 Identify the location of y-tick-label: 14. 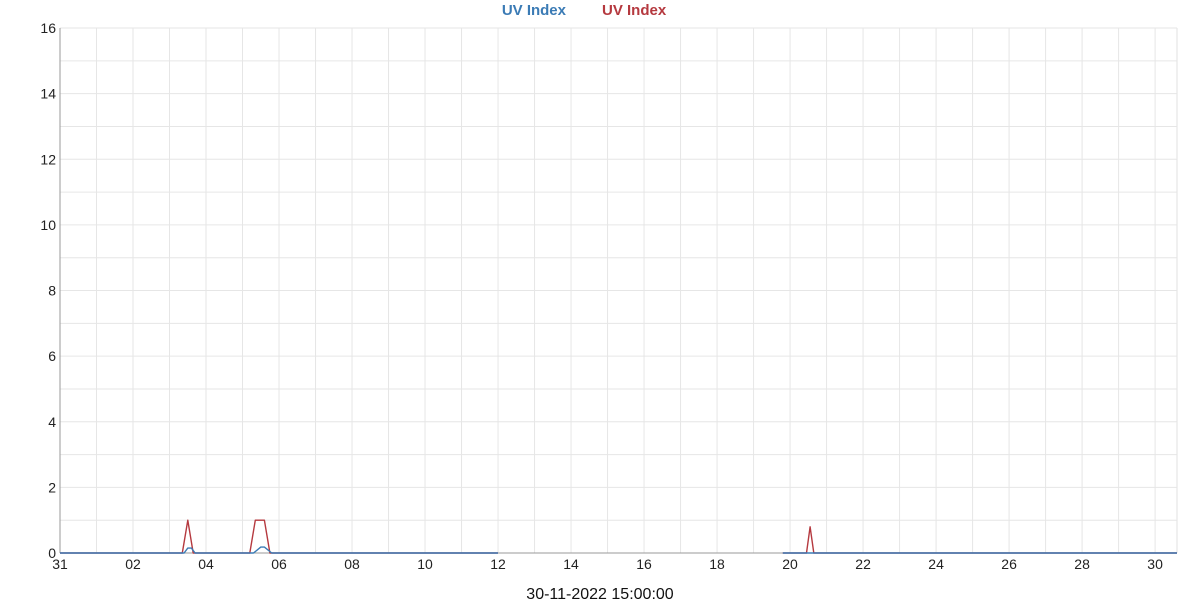
(48, 94).